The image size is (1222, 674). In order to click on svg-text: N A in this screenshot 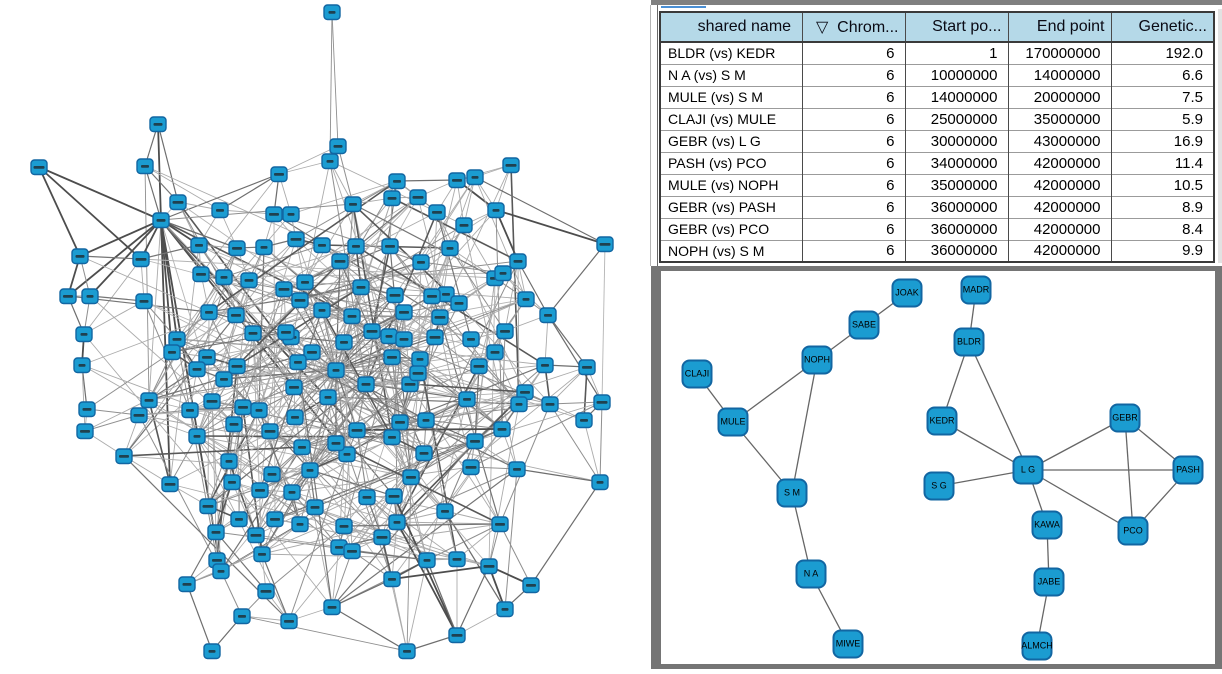, I will do `click(811, 574)`.